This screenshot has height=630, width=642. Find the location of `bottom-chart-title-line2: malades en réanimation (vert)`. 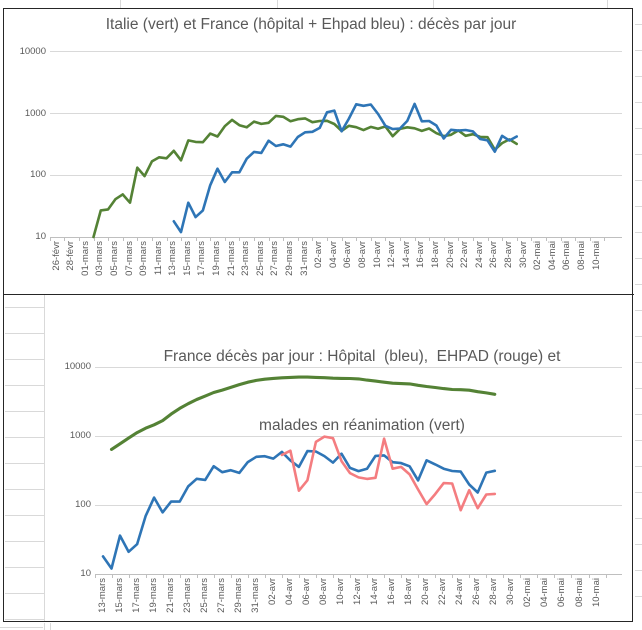

bottom-chart-title-line2: malades en réanimation (vert) is located at coordinates (362, 425).